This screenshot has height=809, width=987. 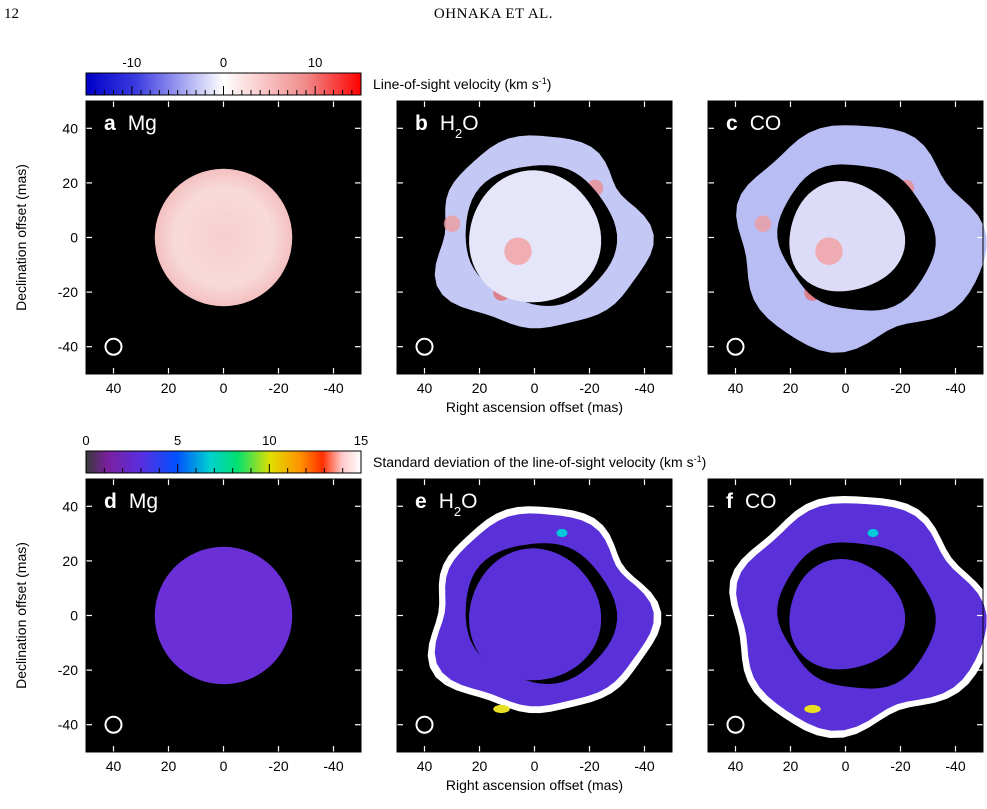 I want to click on panel-label: b H2O, so click(x=447, y=126).